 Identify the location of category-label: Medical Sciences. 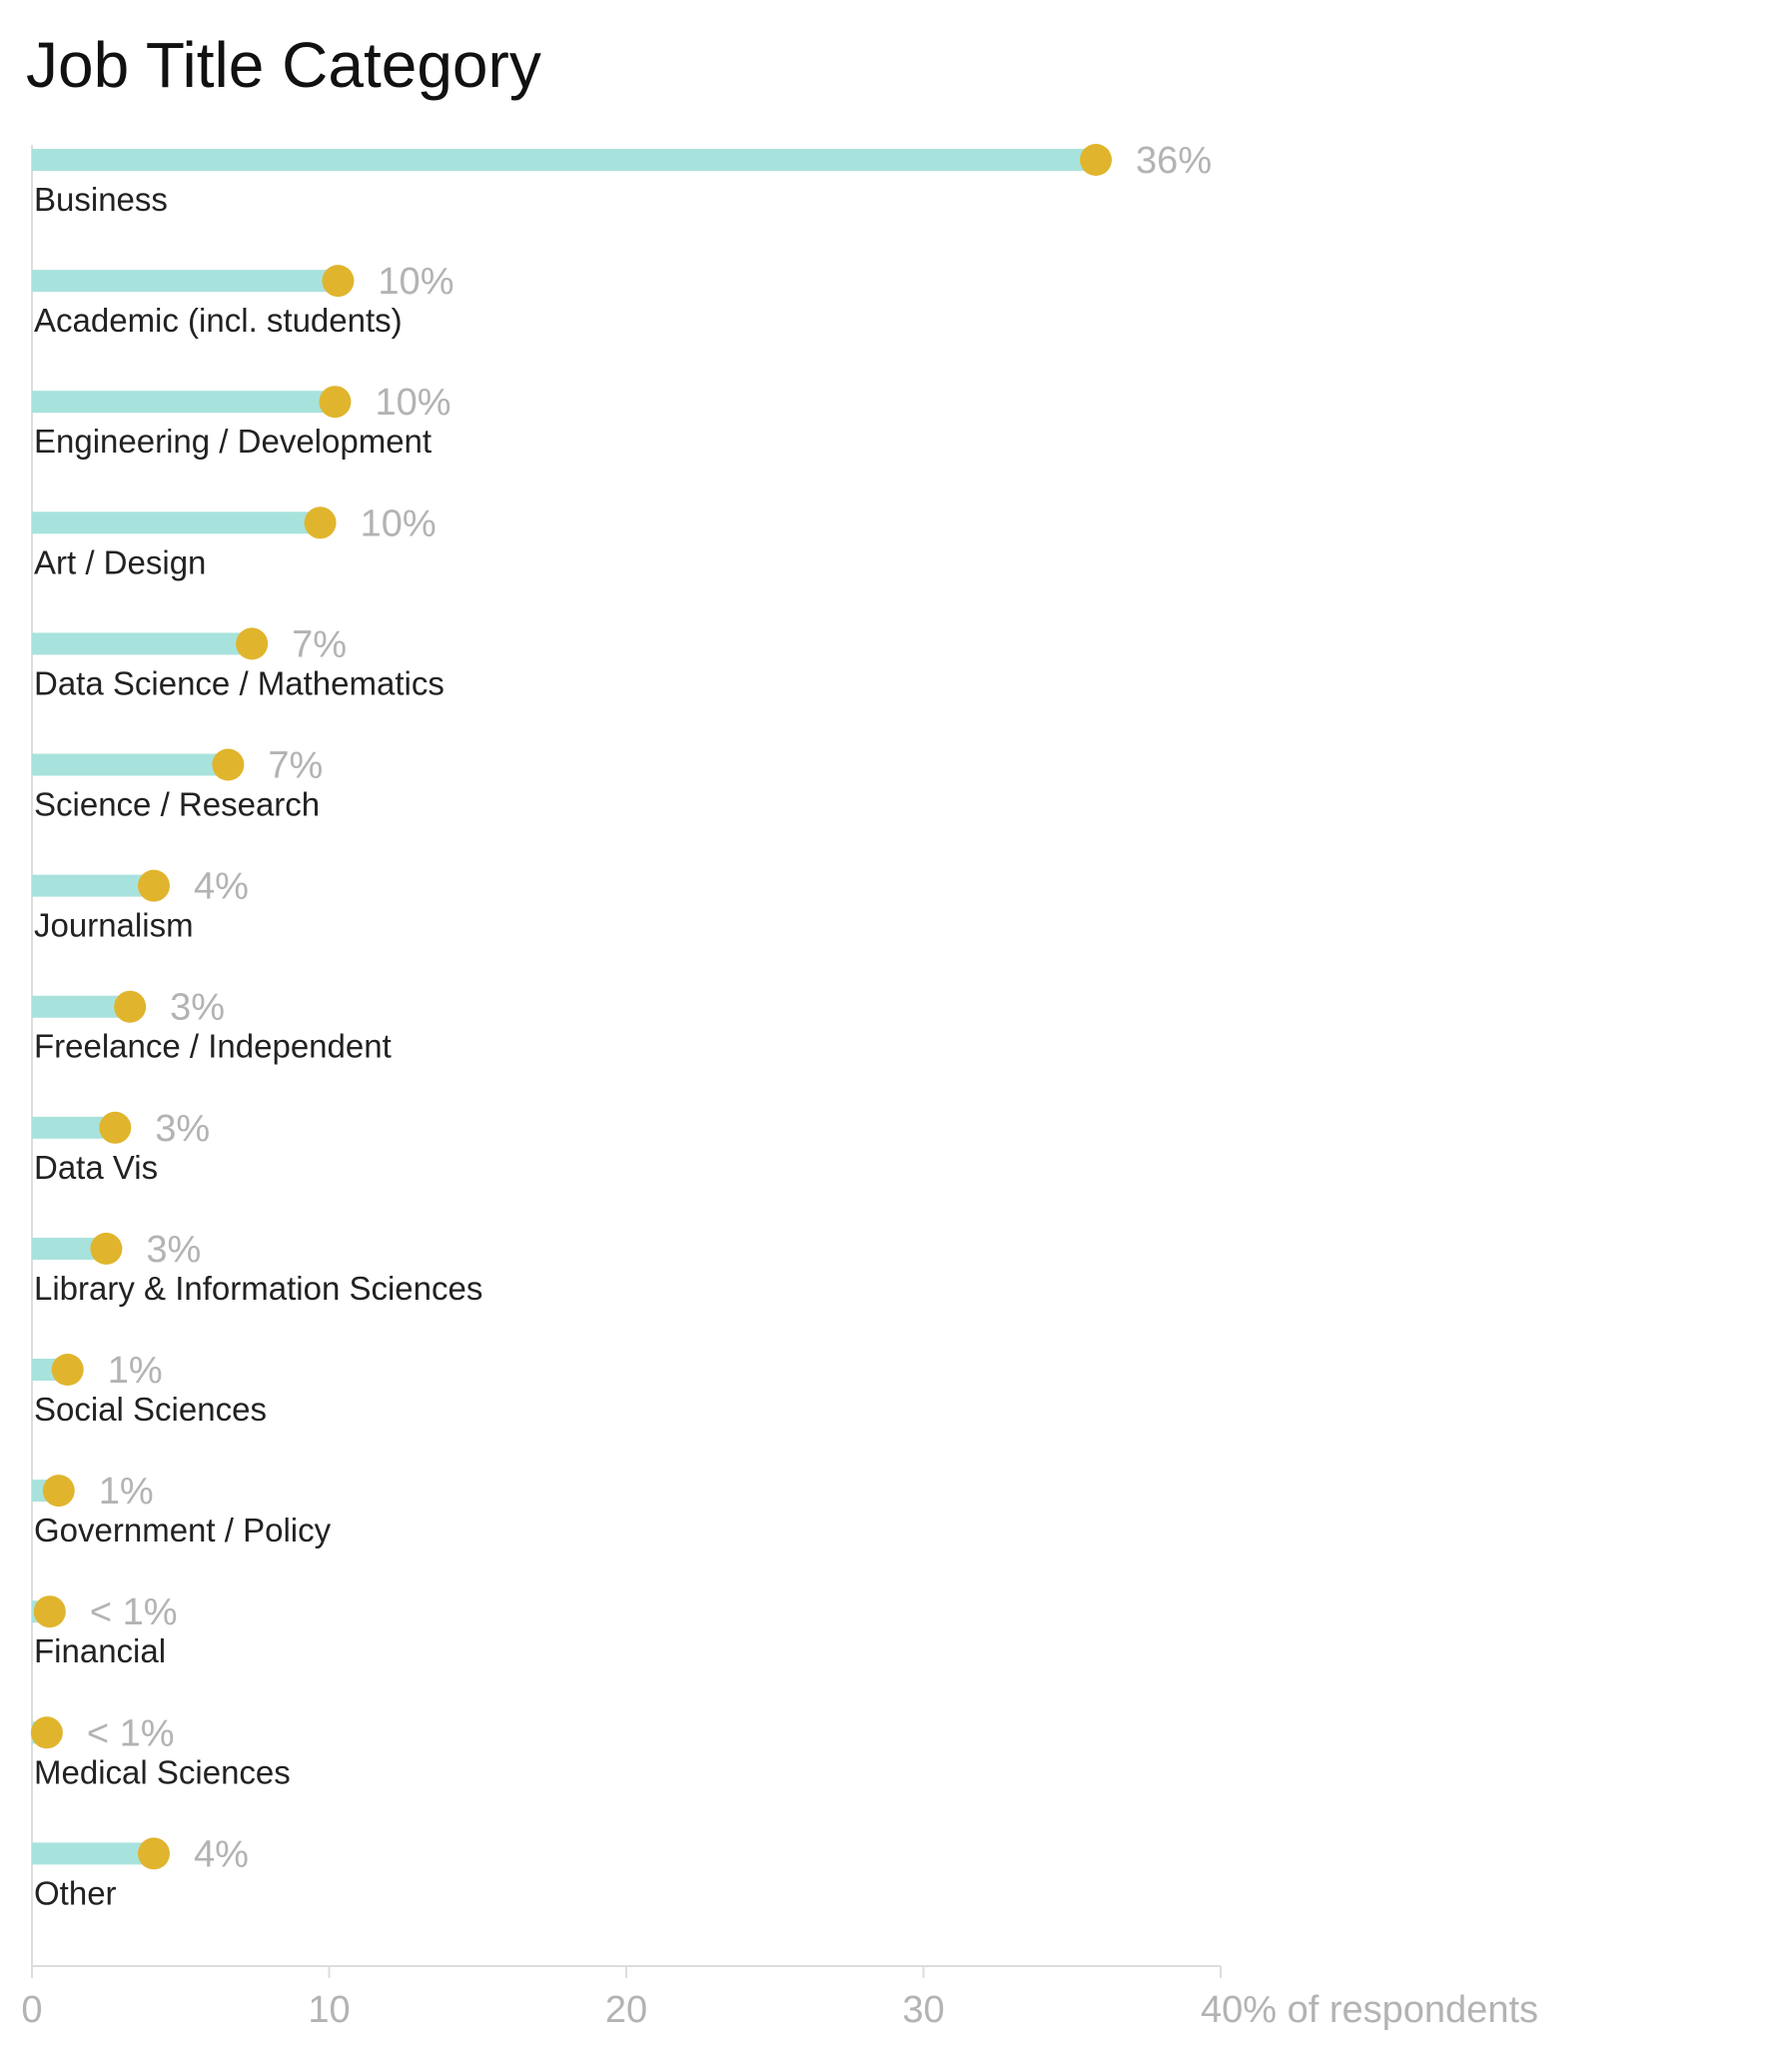
(162, 1771).